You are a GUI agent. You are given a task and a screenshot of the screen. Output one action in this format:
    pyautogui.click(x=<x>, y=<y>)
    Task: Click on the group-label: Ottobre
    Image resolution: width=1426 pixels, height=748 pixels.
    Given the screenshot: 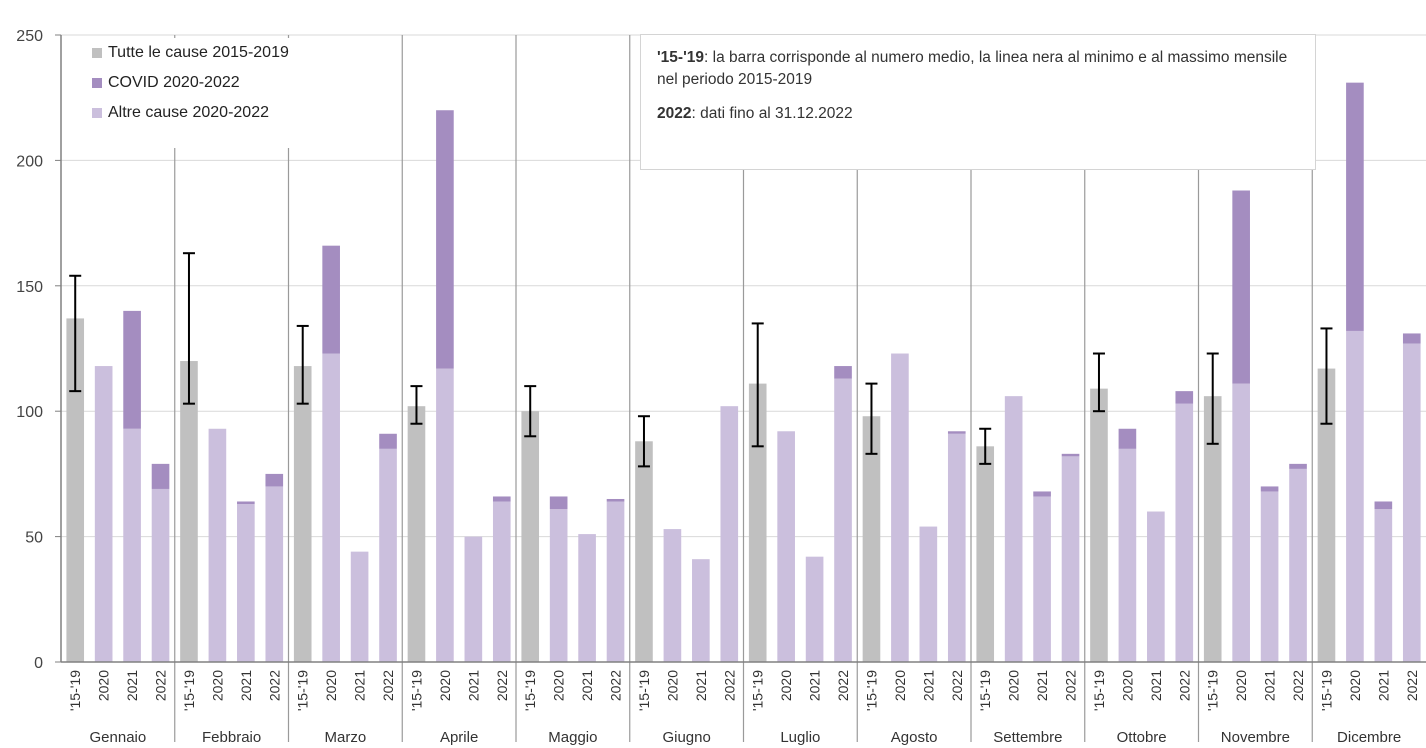 What is the action you would take?
    pyautogui.click(x=1142, y=737)
    